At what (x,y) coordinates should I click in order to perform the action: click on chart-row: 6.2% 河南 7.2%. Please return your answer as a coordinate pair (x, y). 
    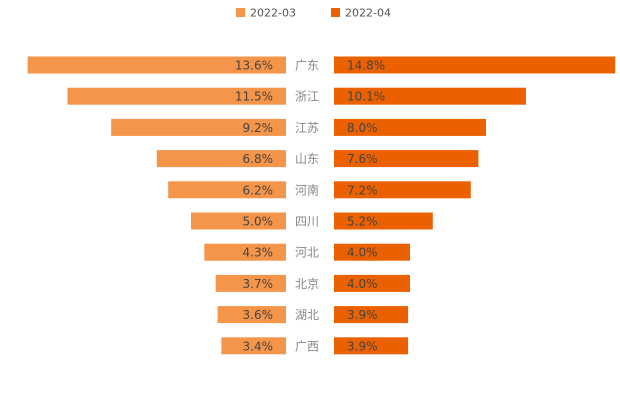
    Looking at the image, I should click on (319, 190).